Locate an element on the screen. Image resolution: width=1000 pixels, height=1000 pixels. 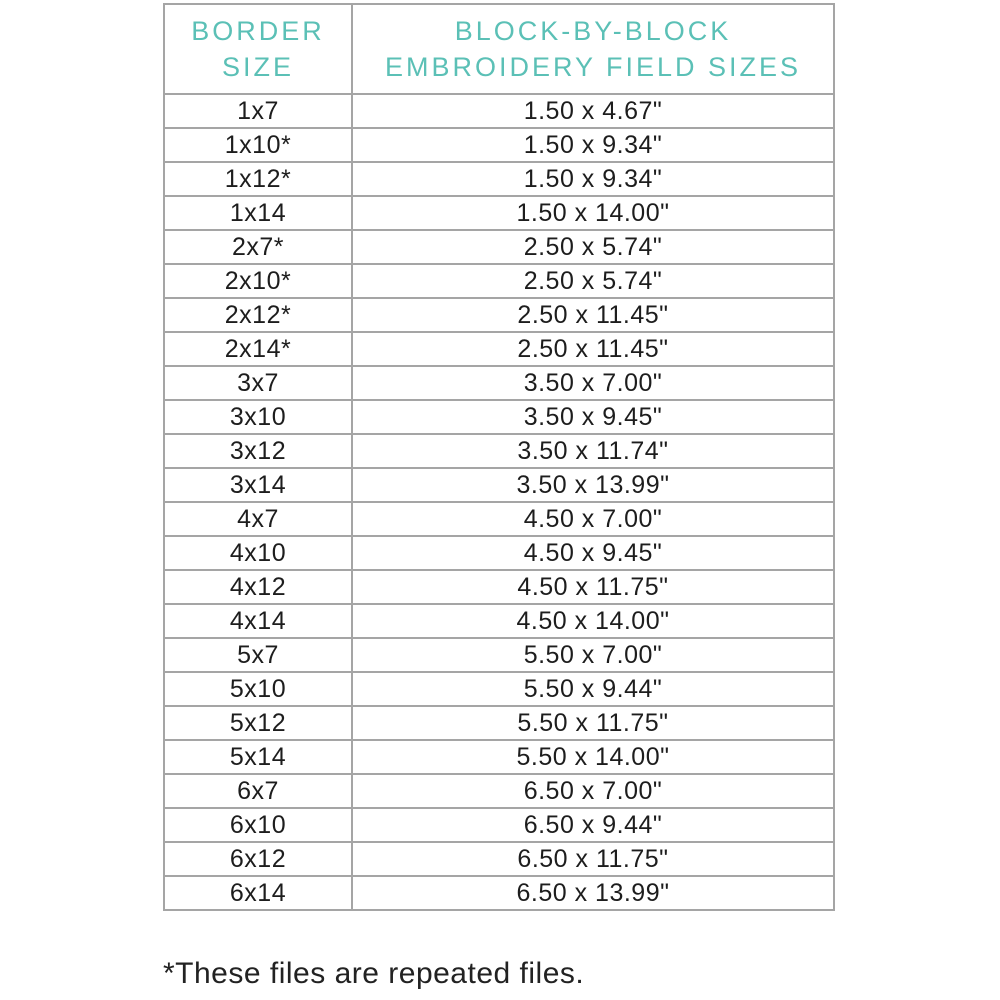
field-size-cell: 6.50 x 9.44" is located at coordinates (593, 825).